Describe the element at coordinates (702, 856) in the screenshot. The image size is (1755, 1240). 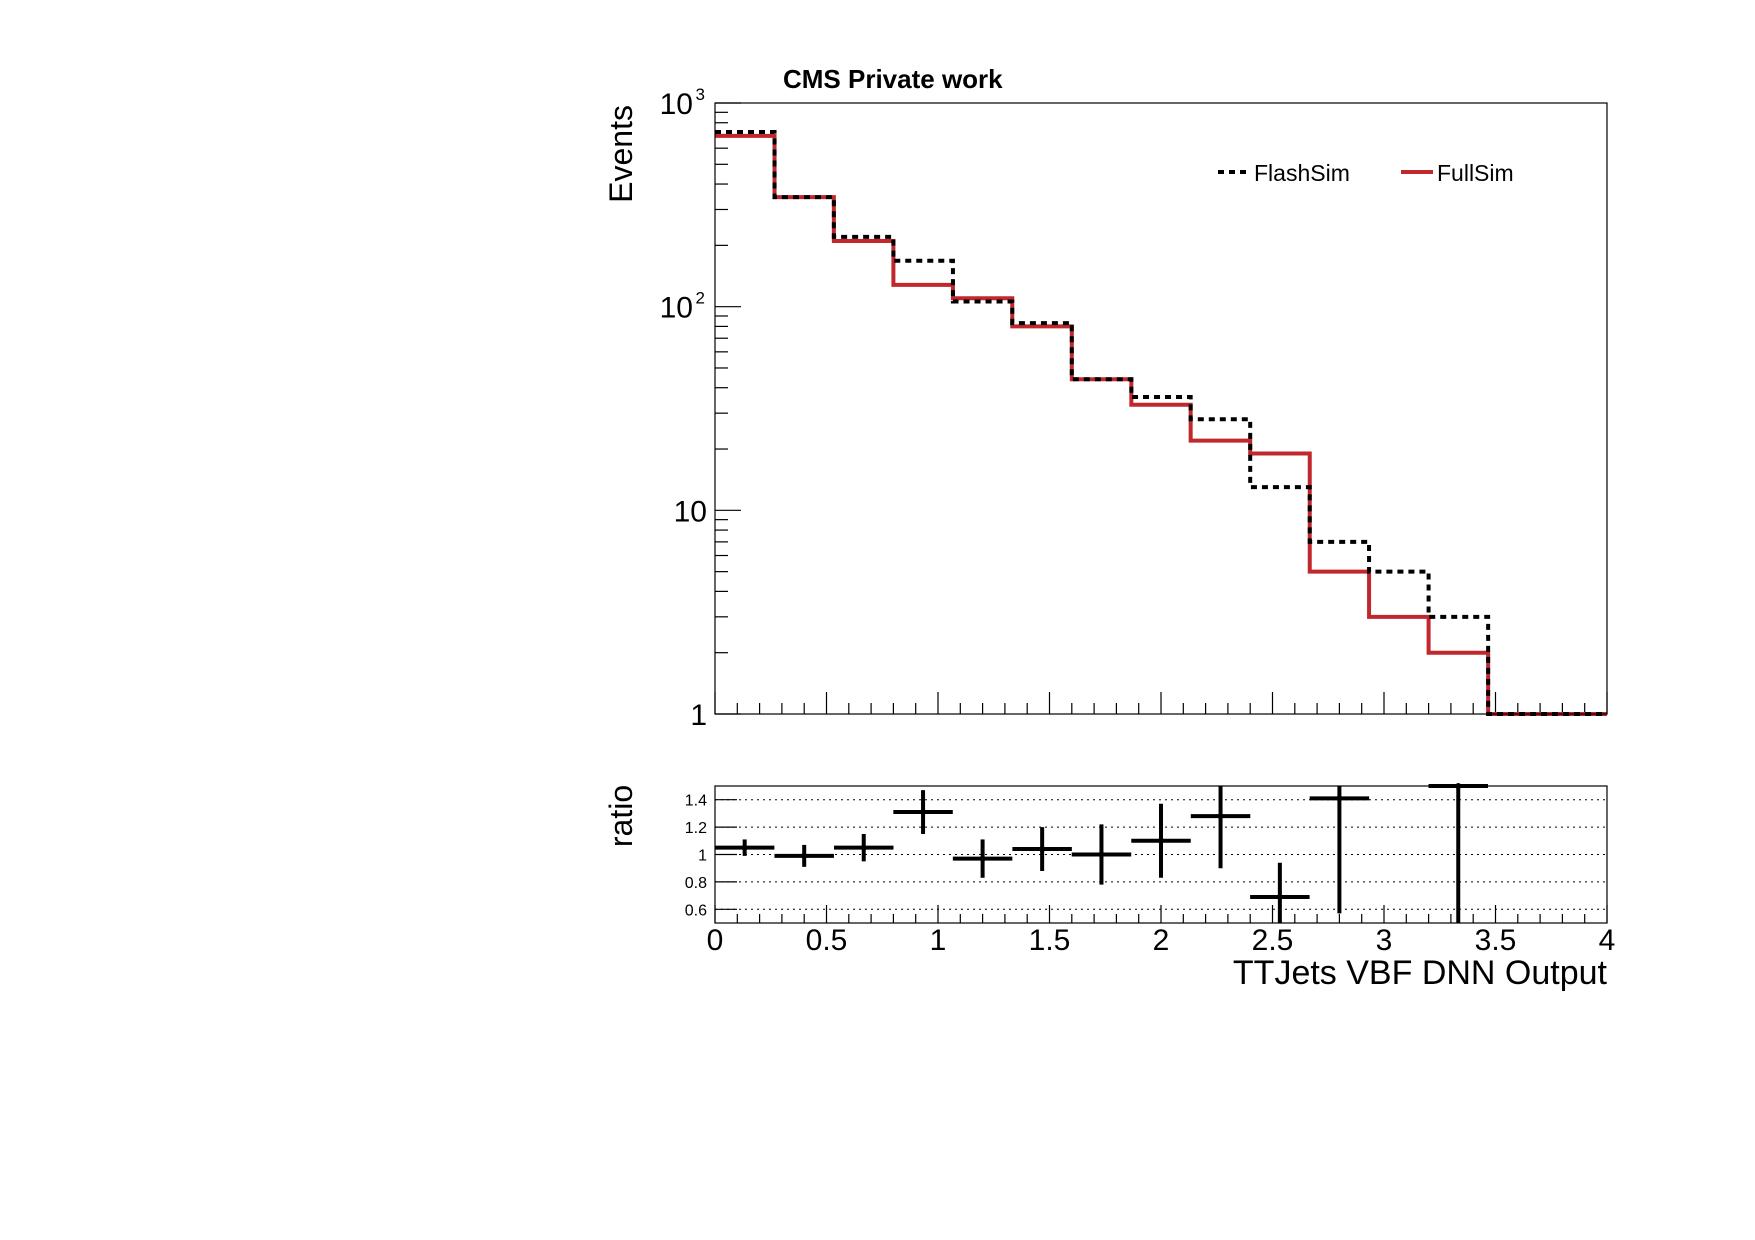
I see `ratio-y-tick-label: 1` at that location.